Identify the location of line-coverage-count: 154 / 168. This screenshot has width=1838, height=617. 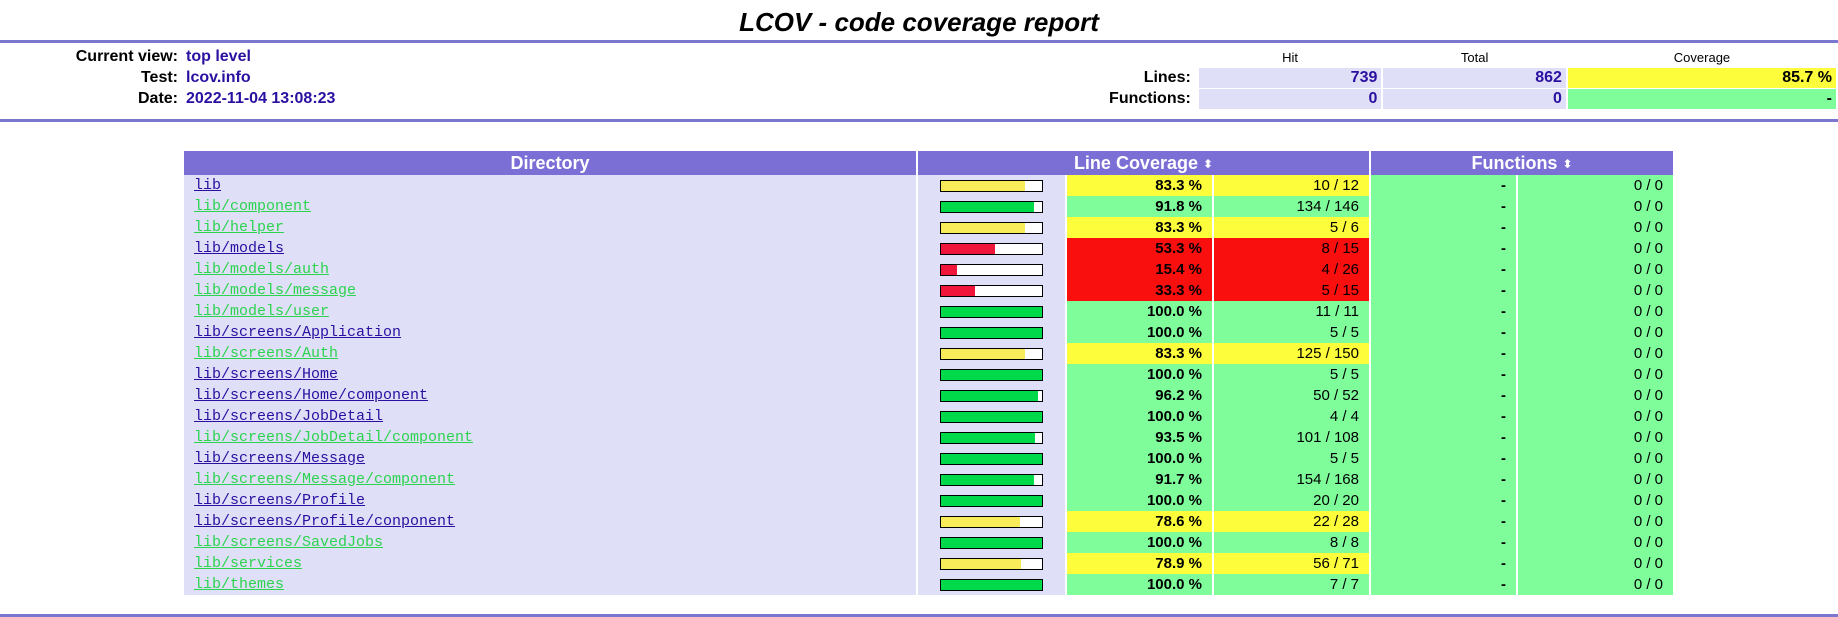
(1291, 479).